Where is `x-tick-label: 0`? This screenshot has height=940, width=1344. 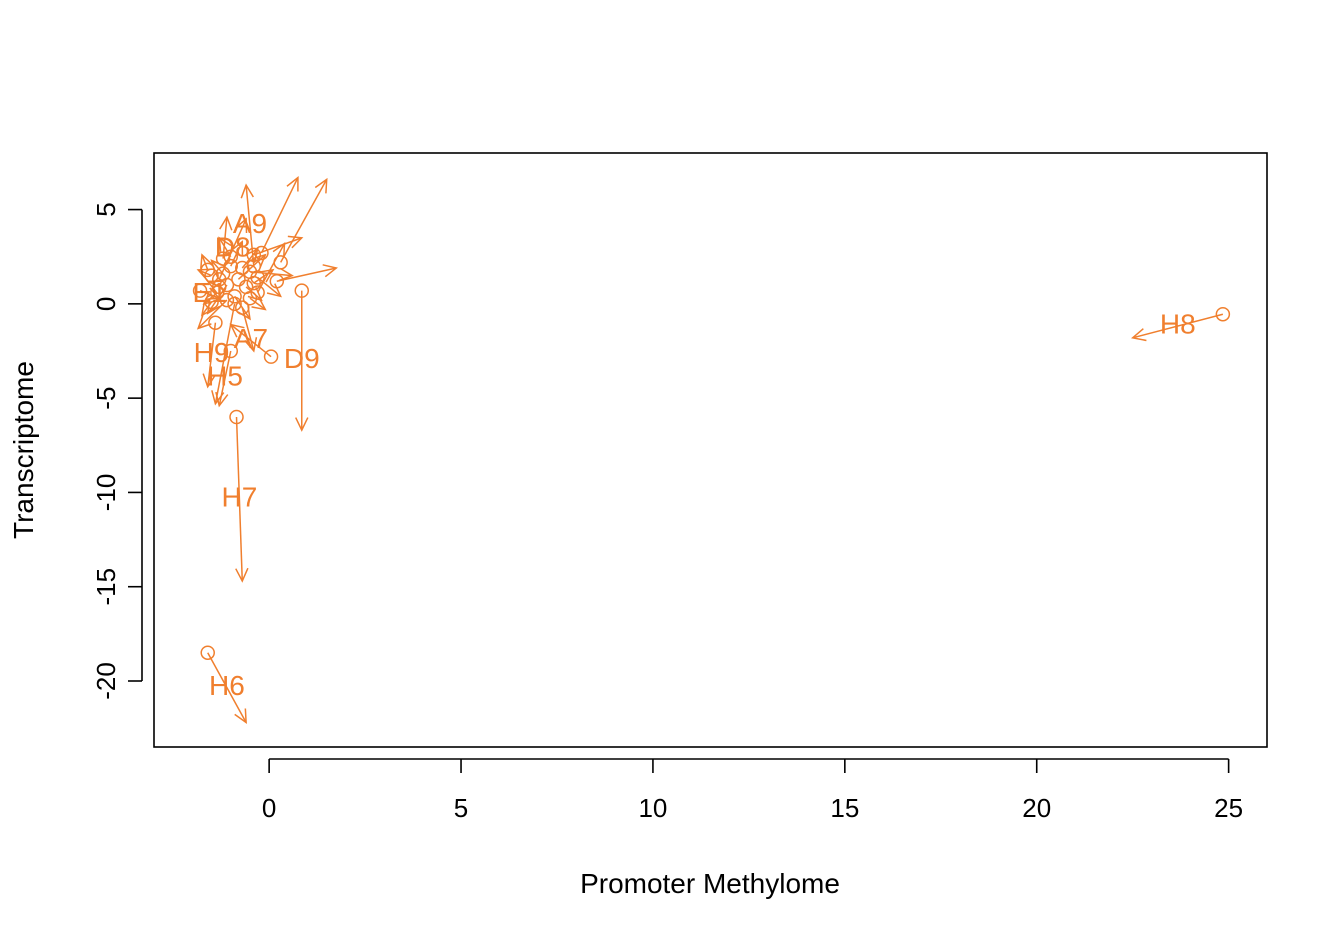
x-tick-label: 0 is located at coordinates (269, 808).